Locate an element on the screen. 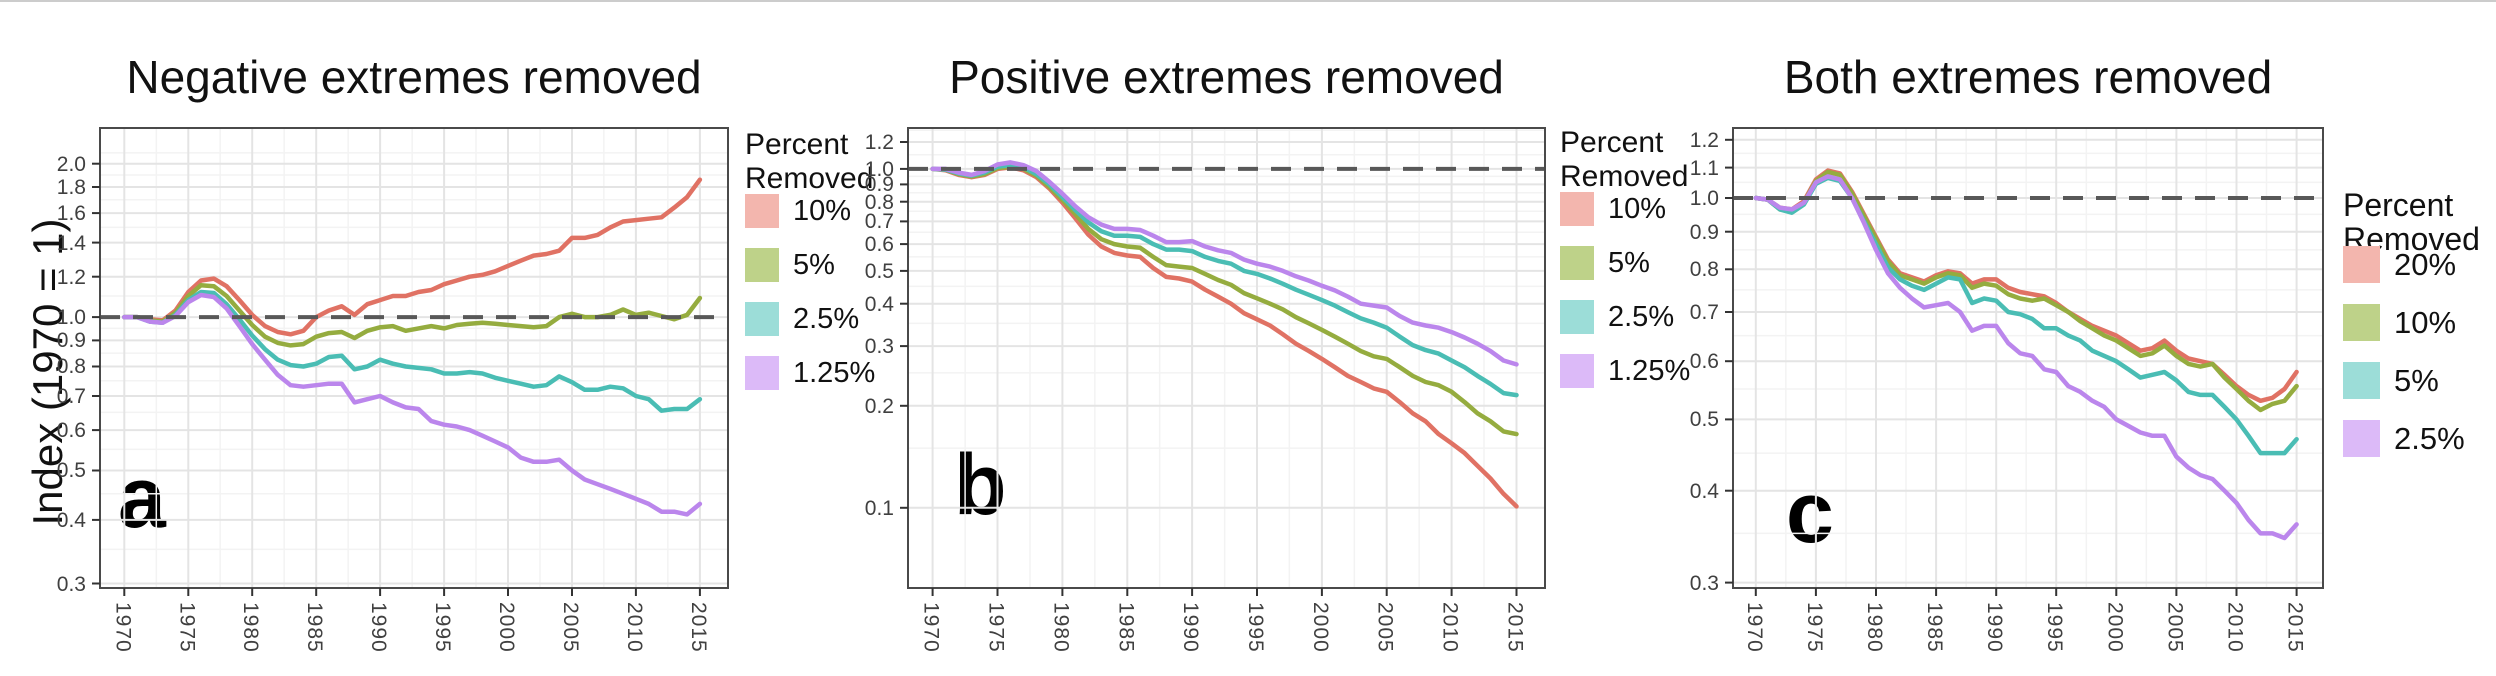 This screenshot has height=676, width=2496. y-tick-label: 0.1 is located at coordinates (879, 508).